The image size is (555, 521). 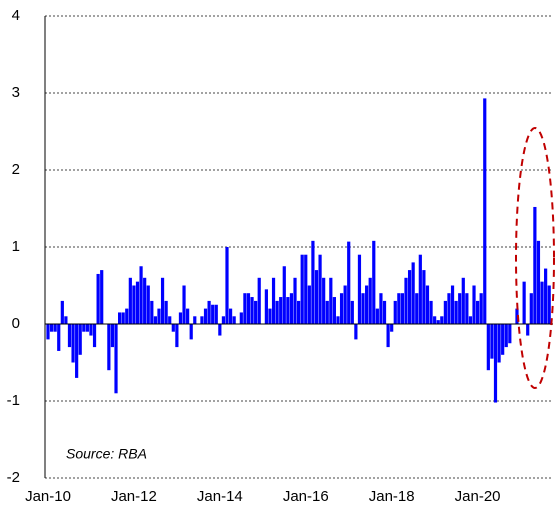 What do you see at coordinates (16, 169) in the screenshot?
I see `y-tick-label: 2` at bounding box center [16, 169].